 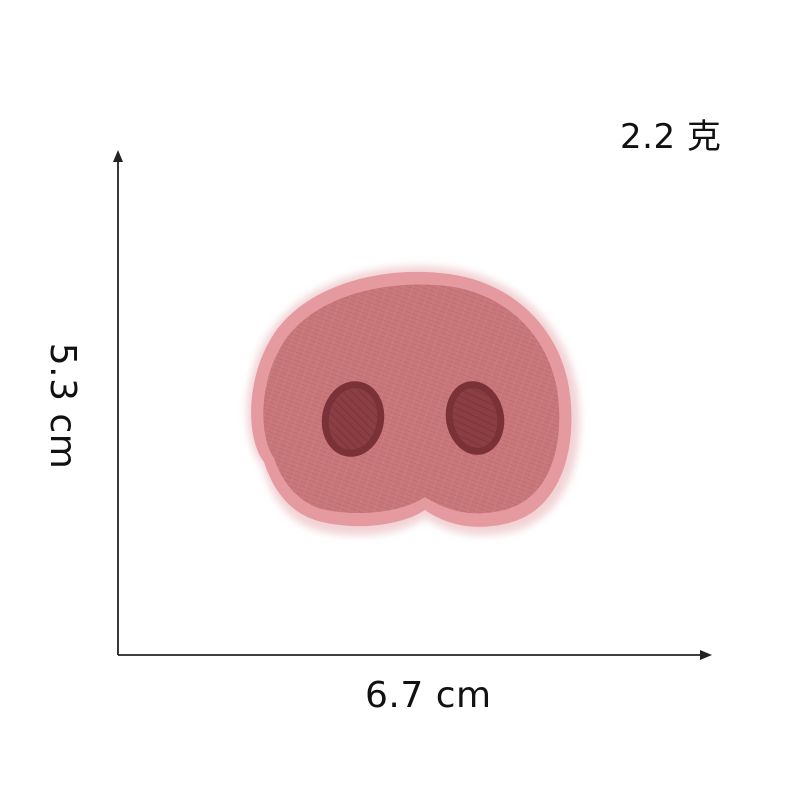 I want to click on patch-fill, so click(x=411, y=399).